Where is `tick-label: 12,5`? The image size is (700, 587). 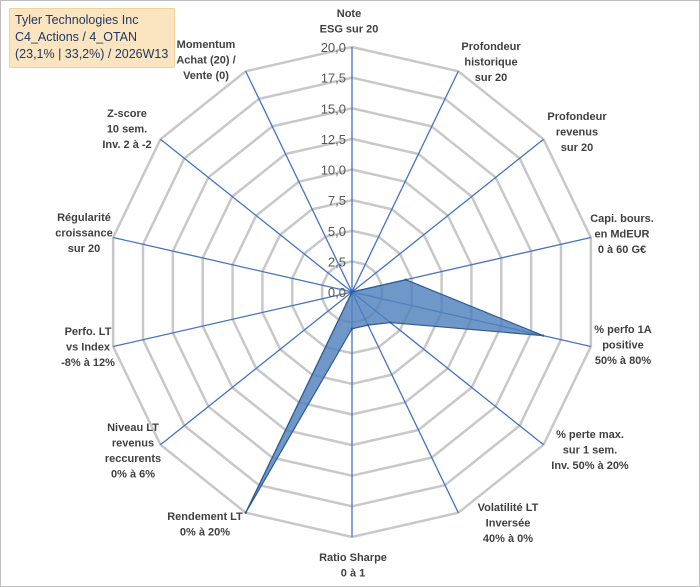
tick-label: 12,5 is located at coordinates (333, 139).